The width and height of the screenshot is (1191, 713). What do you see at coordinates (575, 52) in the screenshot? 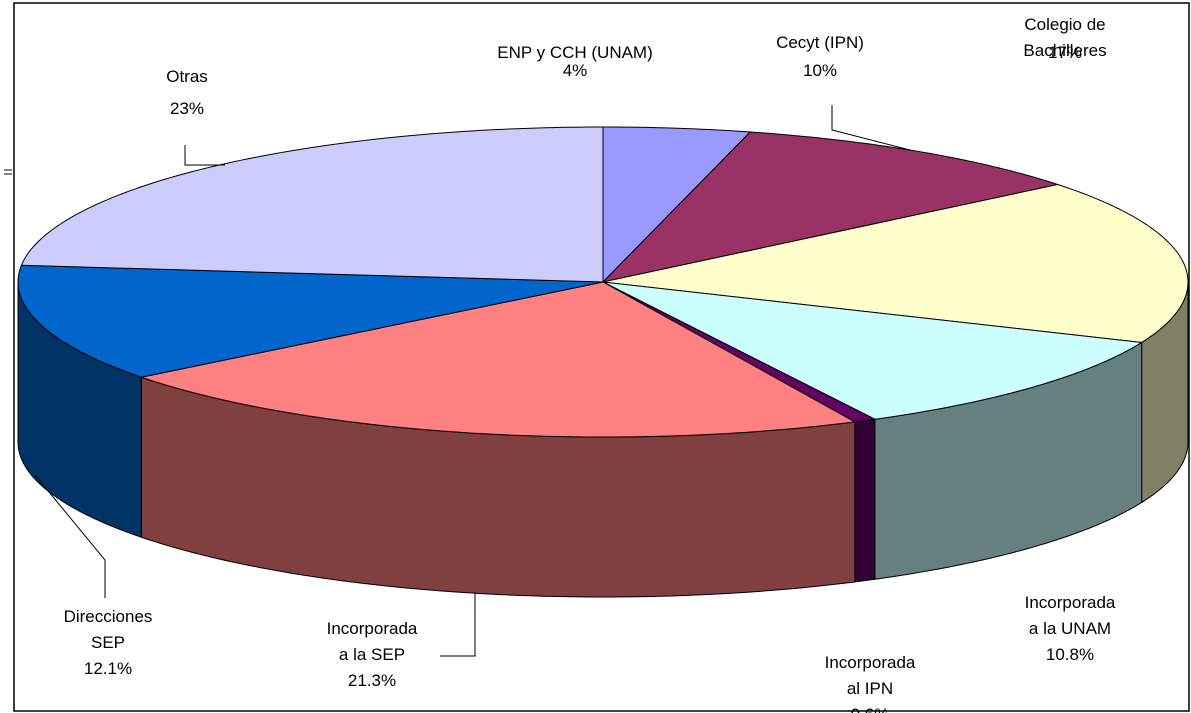
I see `data-label: ENP y CCH (UNAM)` at bounding box center [575, 52].